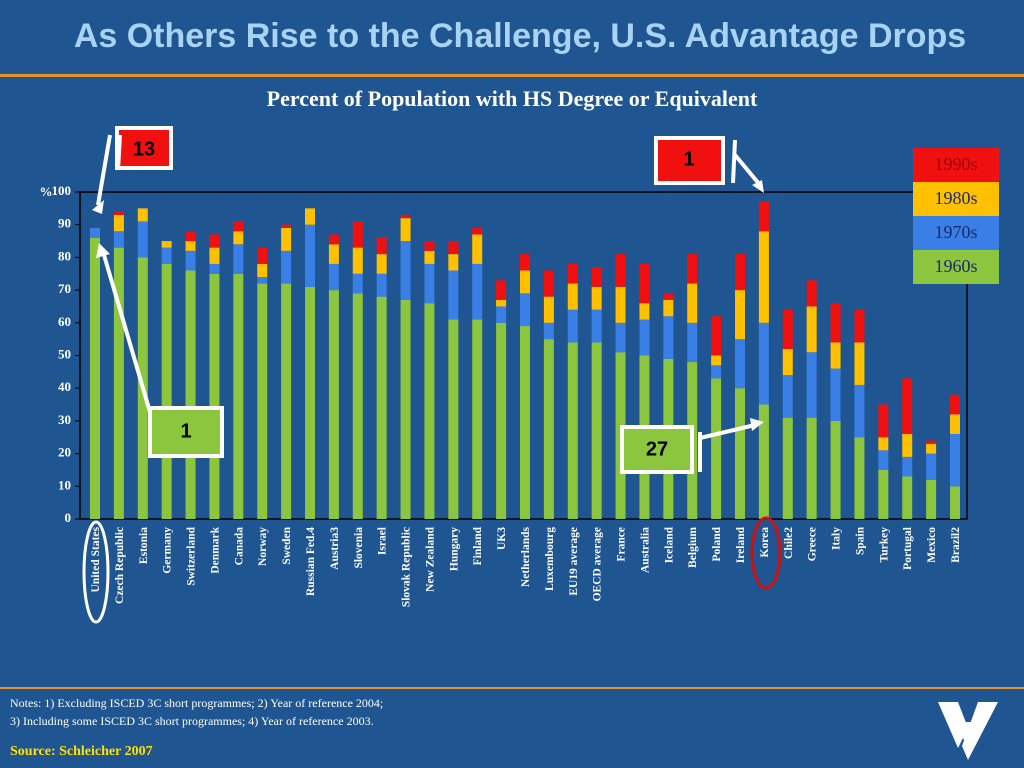 This screenshot has height=768, width=1024. Describe the element at coordinates (64, 223) in the screenshot. I see `y-tick-label: 90` at that location.